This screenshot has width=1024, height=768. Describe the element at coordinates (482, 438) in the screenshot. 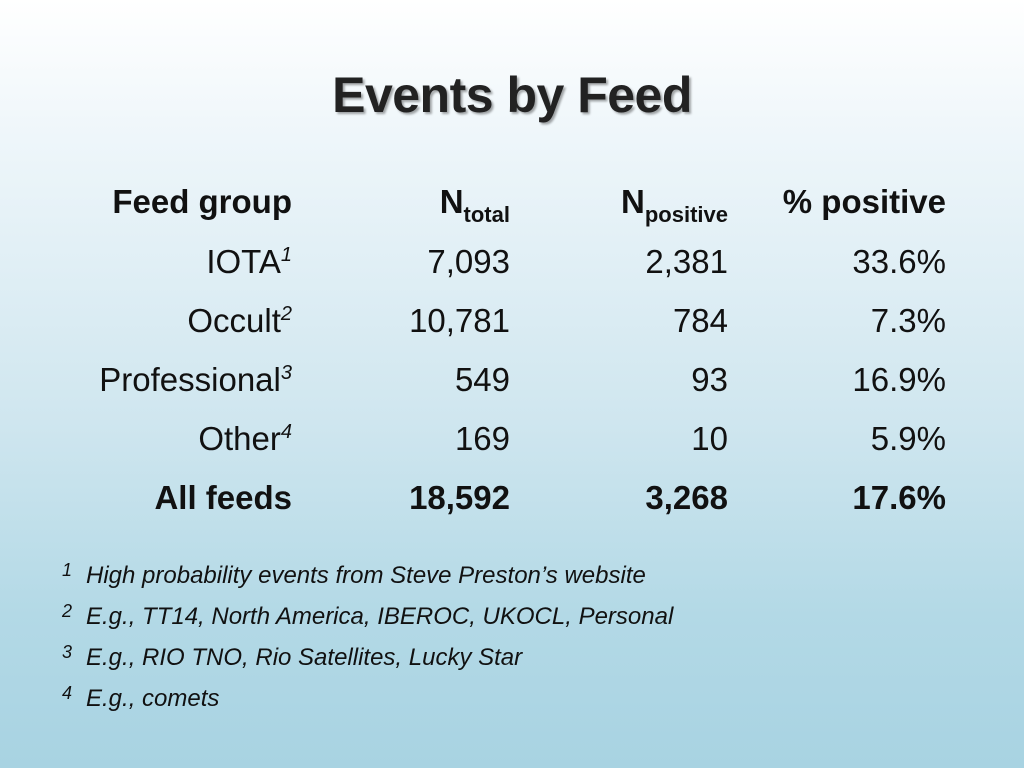

I see `row-other-n-total: 169` at that location.